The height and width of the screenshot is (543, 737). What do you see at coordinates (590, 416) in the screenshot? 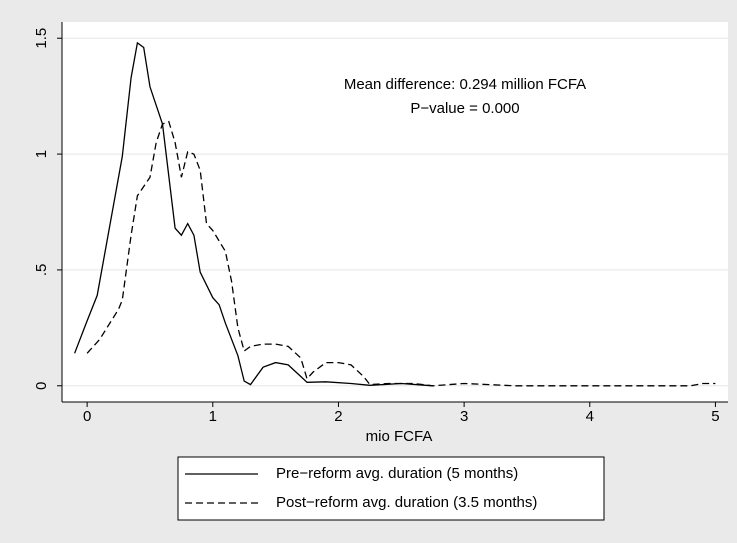
I see `x-tick-label: 4` at bounding box center [590, 416].